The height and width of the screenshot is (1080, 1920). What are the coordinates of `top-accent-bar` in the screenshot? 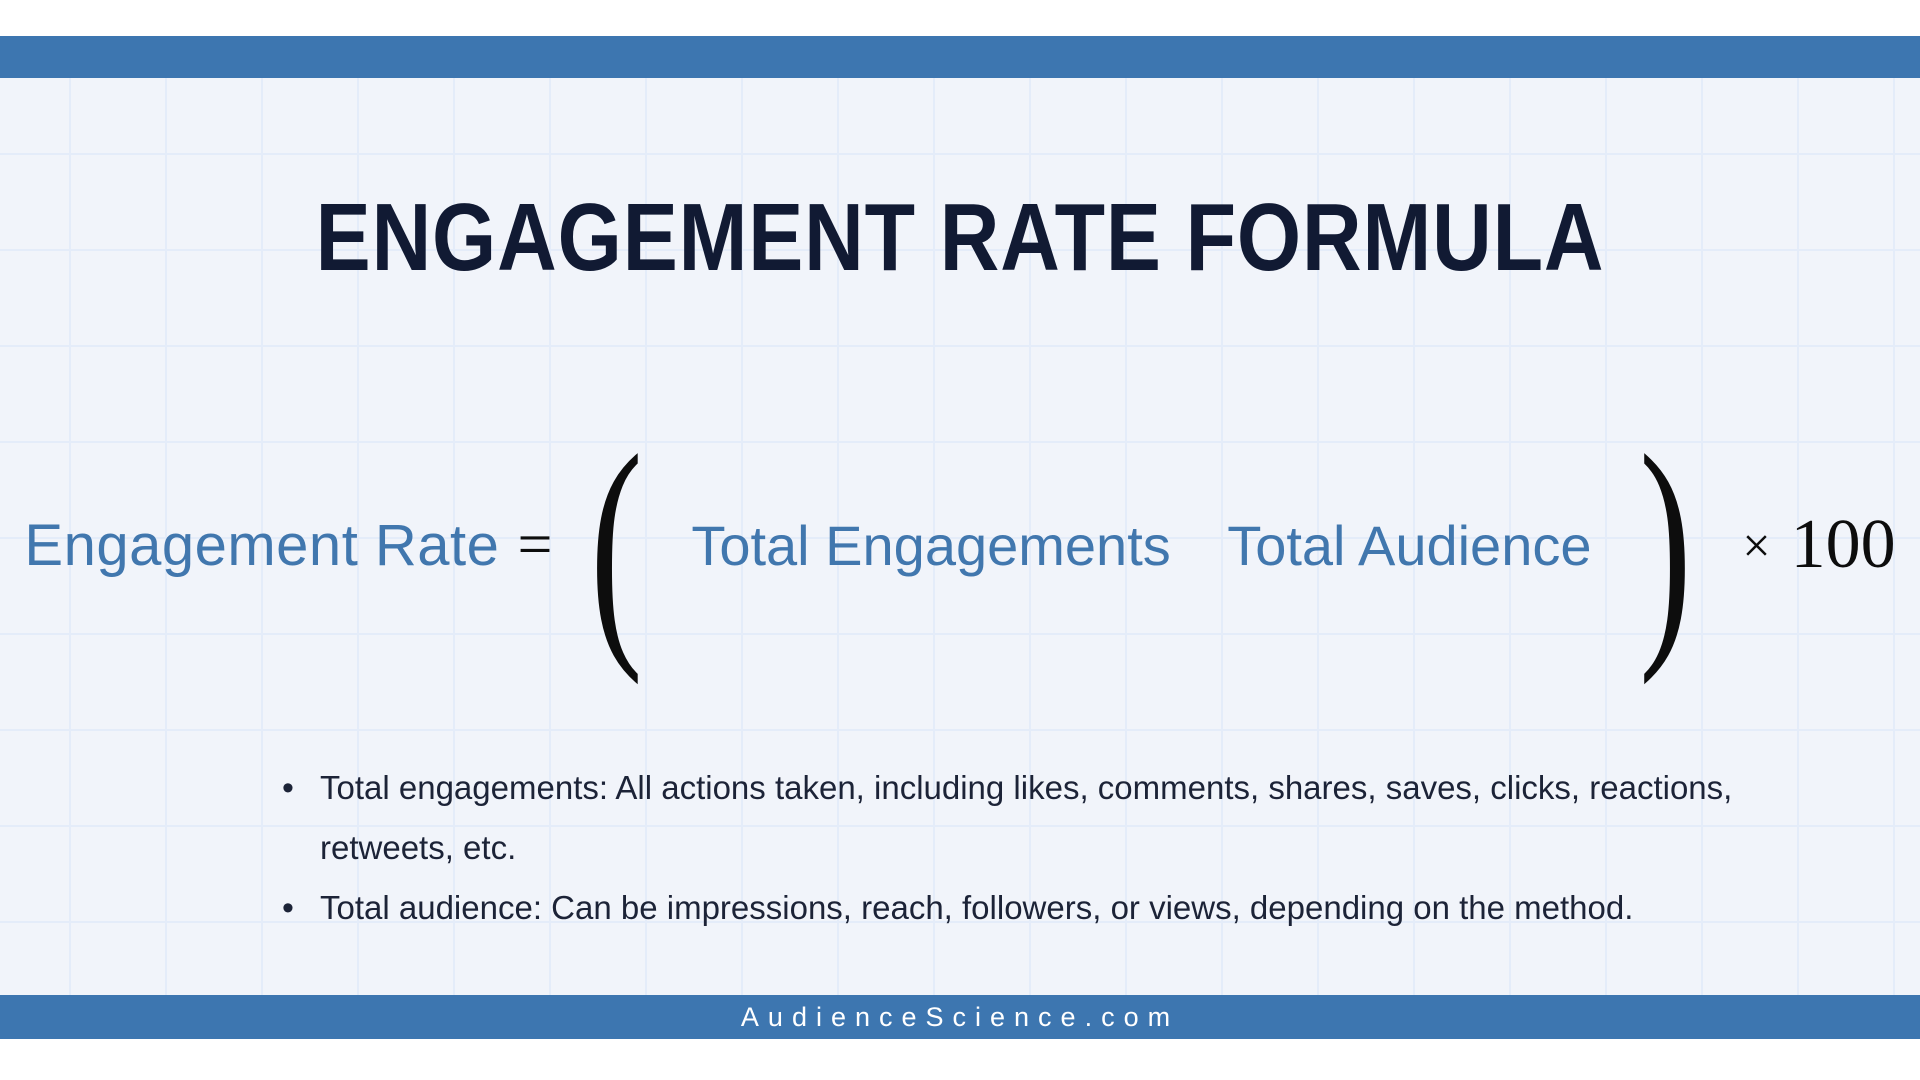 It's located at (960, 57).